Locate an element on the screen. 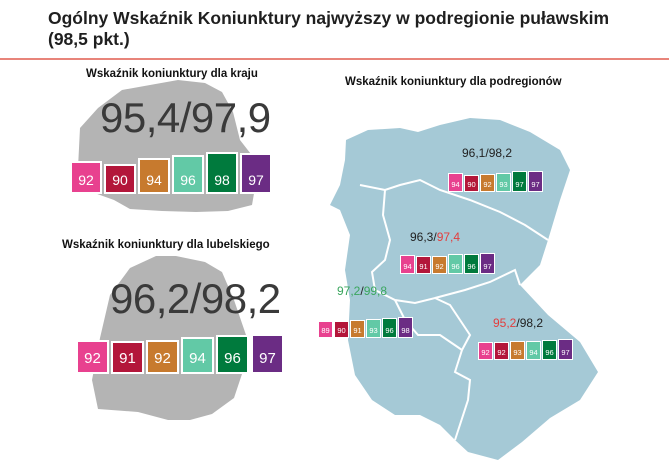  subregion-2-indicator-boxes: 94 91 92 96 96 97 is located at coordinates (447, 263).